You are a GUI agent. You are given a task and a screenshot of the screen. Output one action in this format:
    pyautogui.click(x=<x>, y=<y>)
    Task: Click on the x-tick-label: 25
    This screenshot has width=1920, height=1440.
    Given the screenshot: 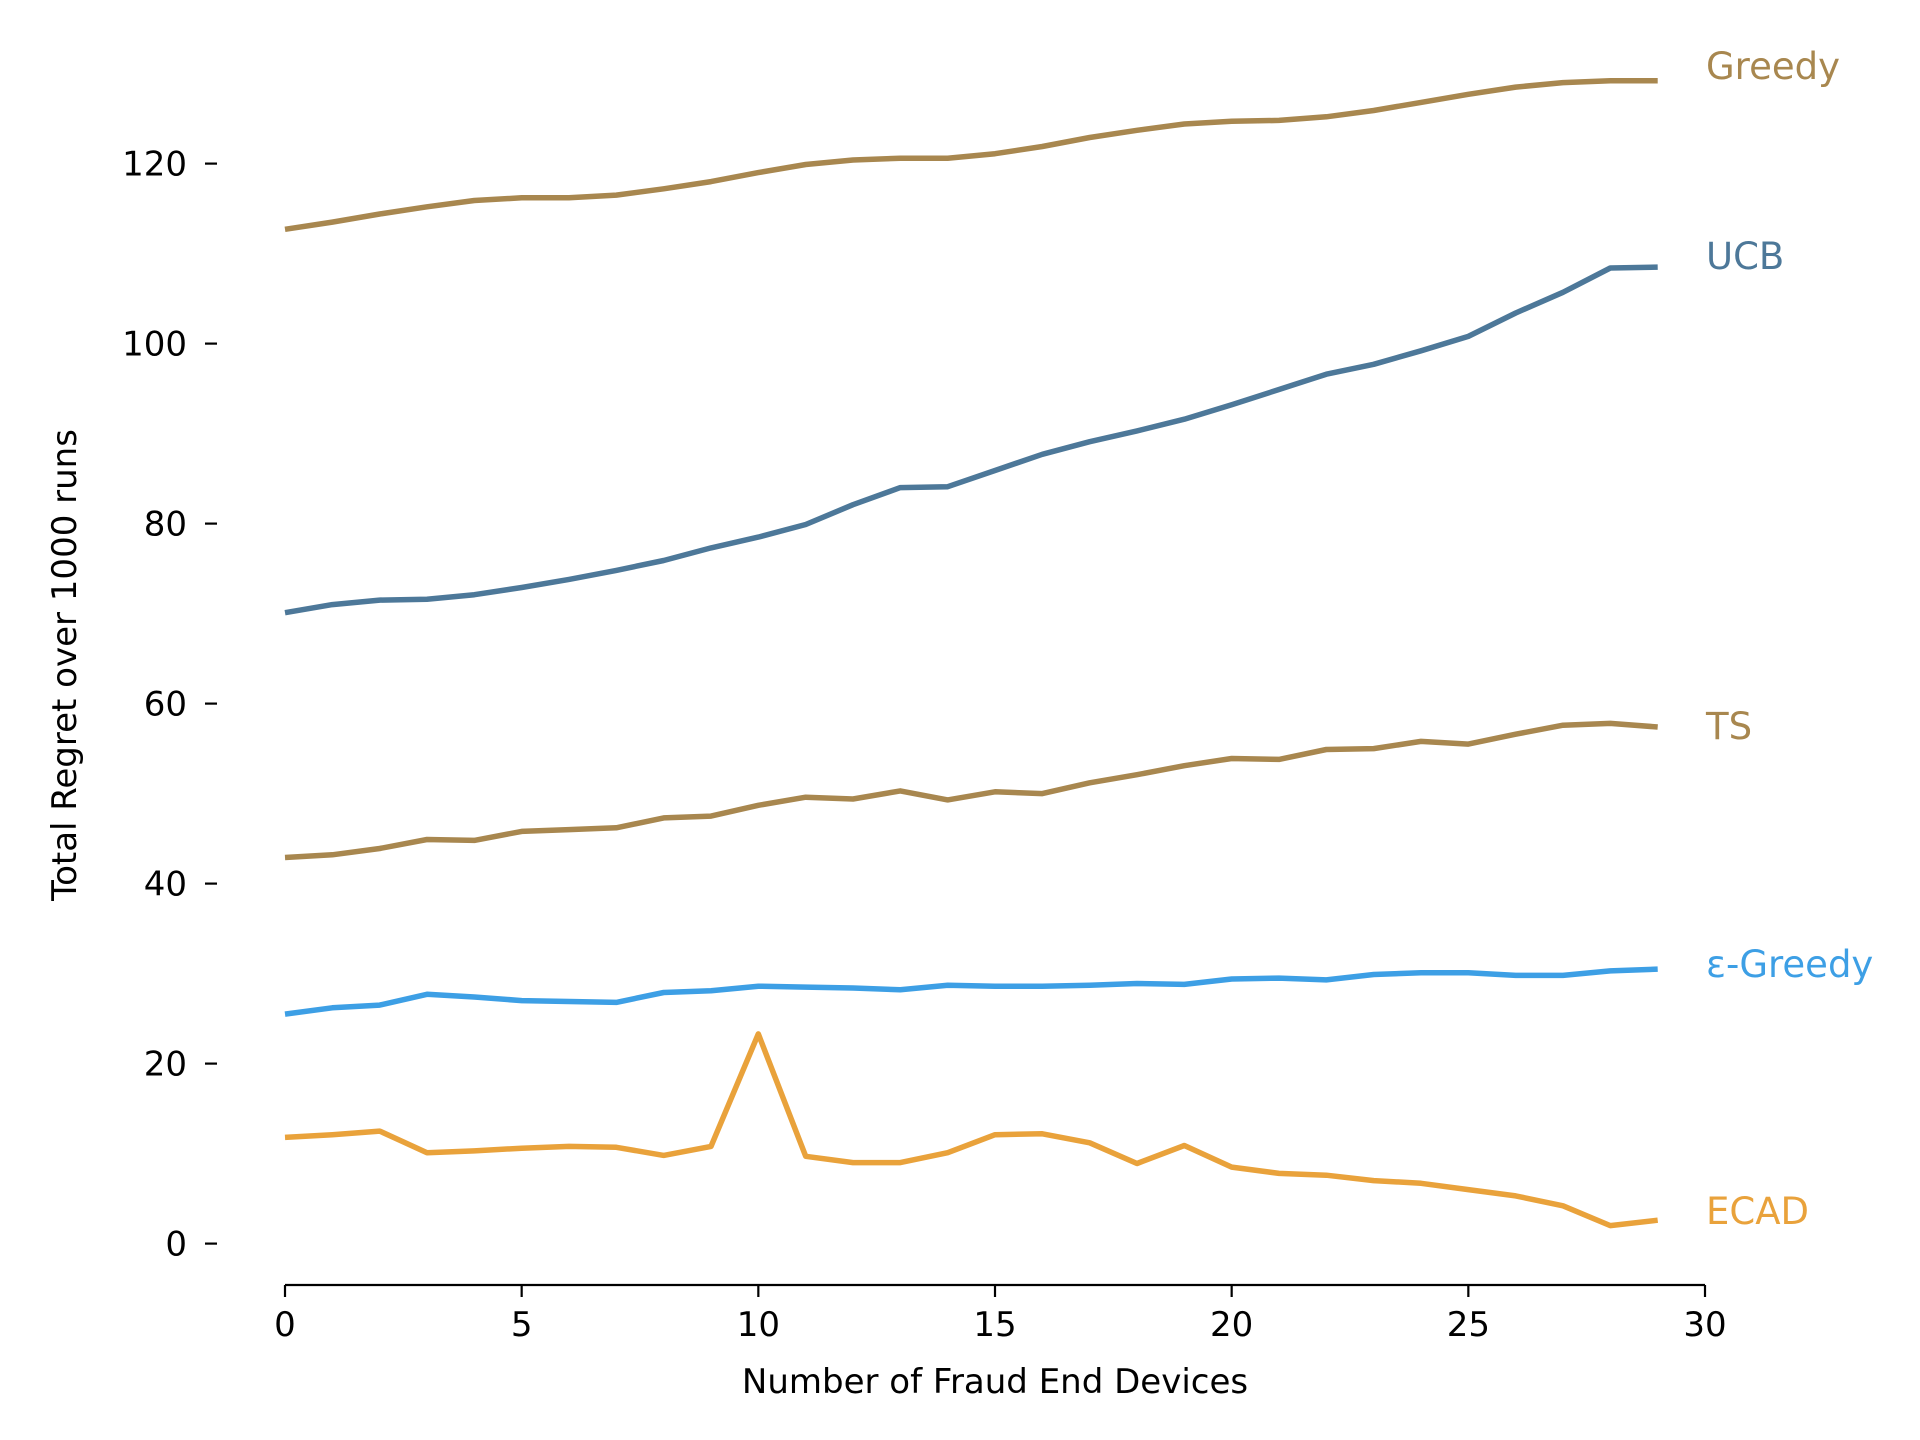 What is the action you would take?
    pyautogui.click(x=1468, y=1325)
    